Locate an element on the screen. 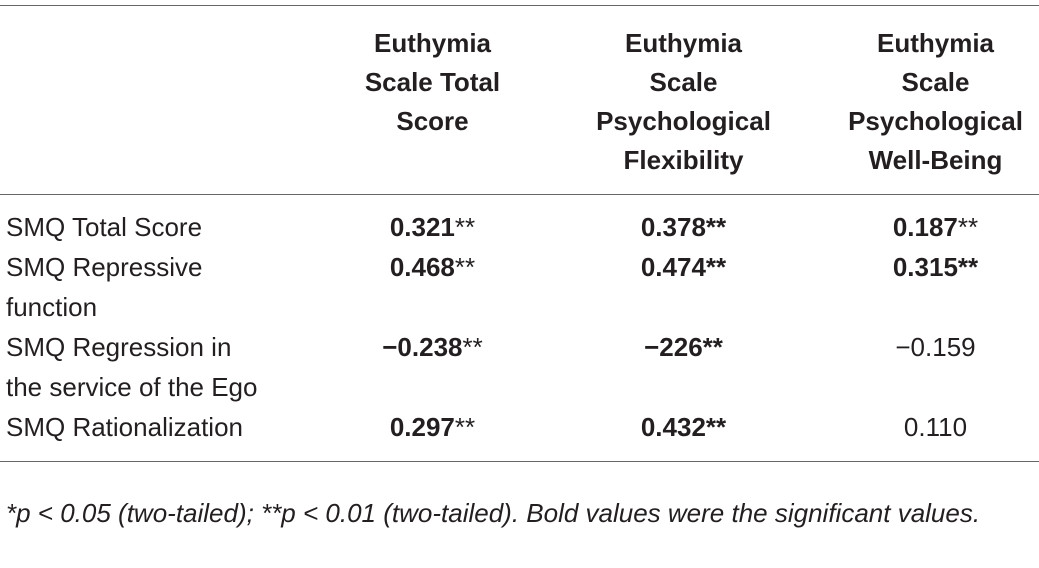 This screenshot has width=1039, height=568. value-text: 0.110 is located at coordinates (935, 427).